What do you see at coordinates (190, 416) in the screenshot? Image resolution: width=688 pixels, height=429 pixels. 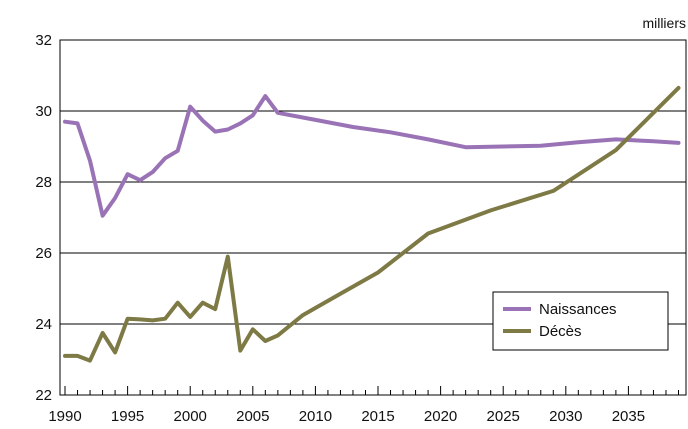 I see `x-tick-label-2000: 2000` at bounding box center [190, 416].